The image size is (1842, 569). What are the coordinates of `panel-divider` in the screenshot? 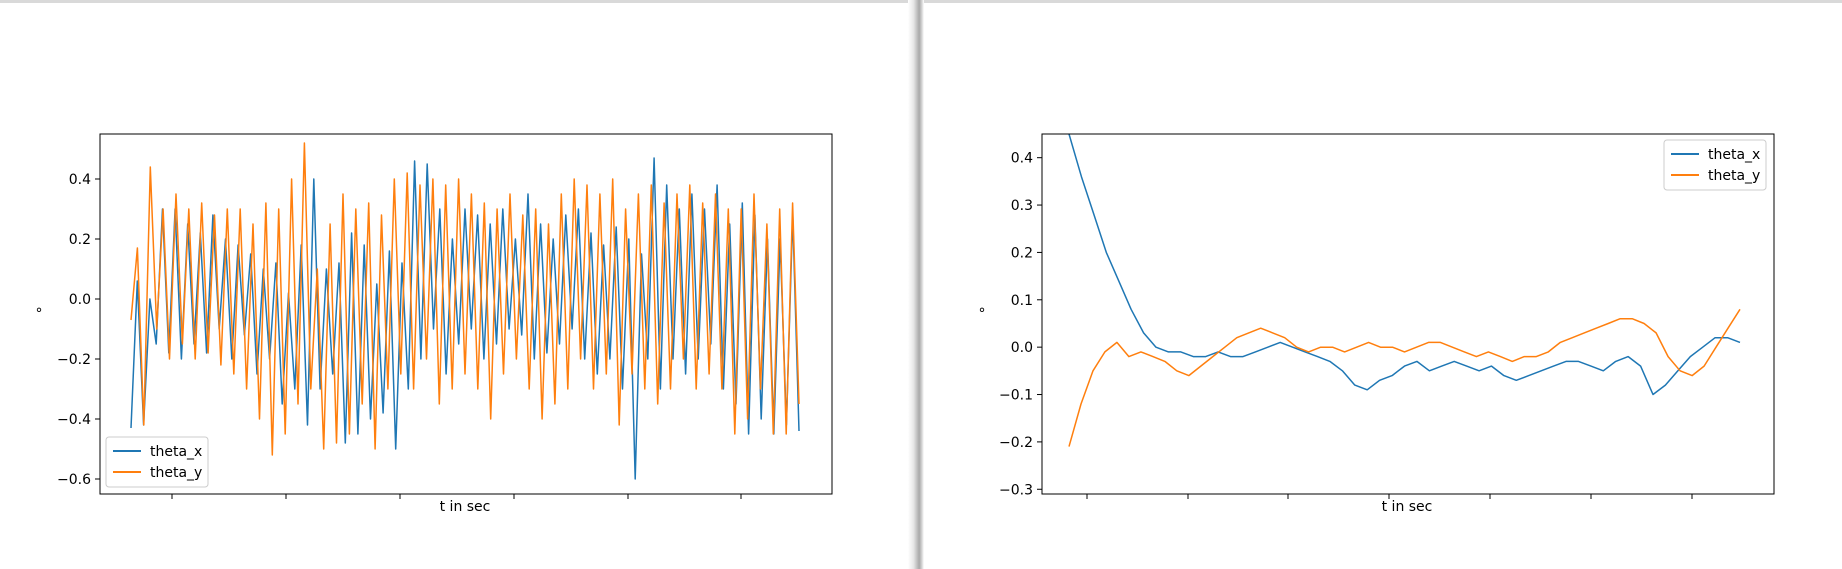 It's located at (916, 284).